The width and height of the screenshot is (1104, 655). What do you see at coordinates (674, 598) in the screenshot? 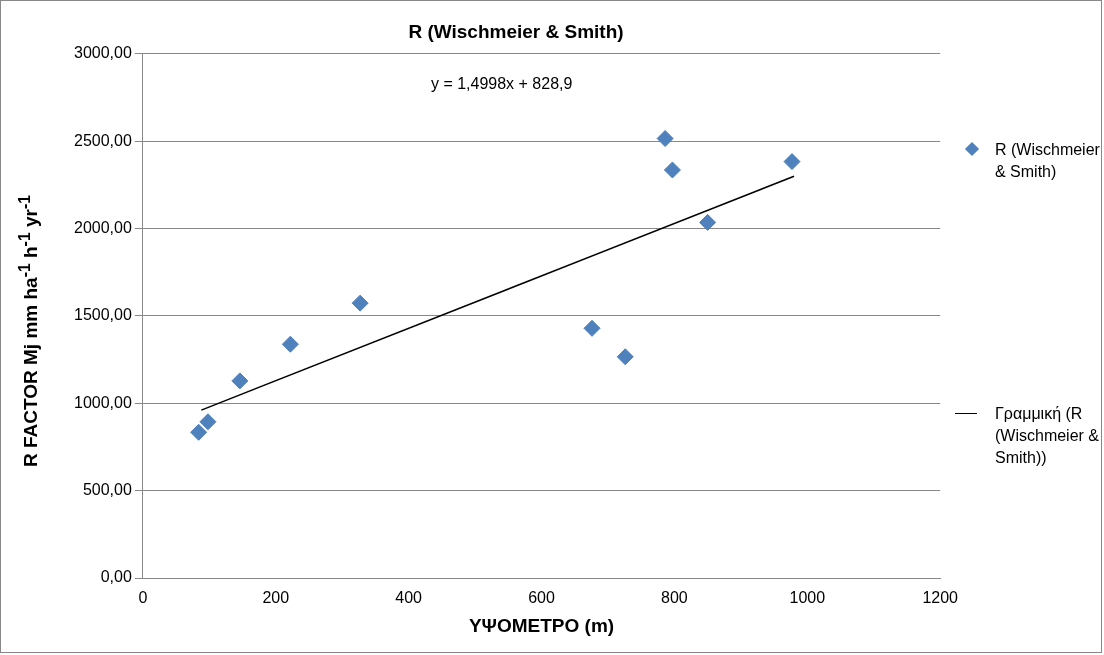
I see `x-tick-label: 800` at bounding box center [674, 598].